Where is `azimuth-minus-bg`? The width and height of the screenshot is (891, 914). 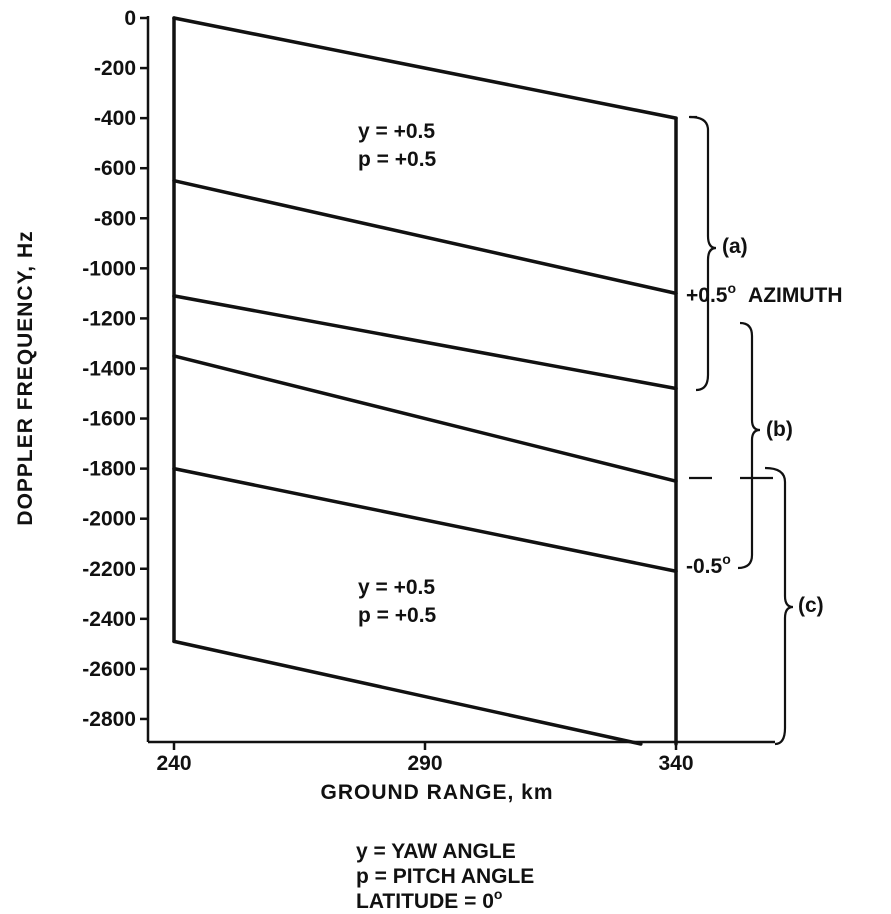
azimuth-minus-bg is located at coordinates (716, 566).